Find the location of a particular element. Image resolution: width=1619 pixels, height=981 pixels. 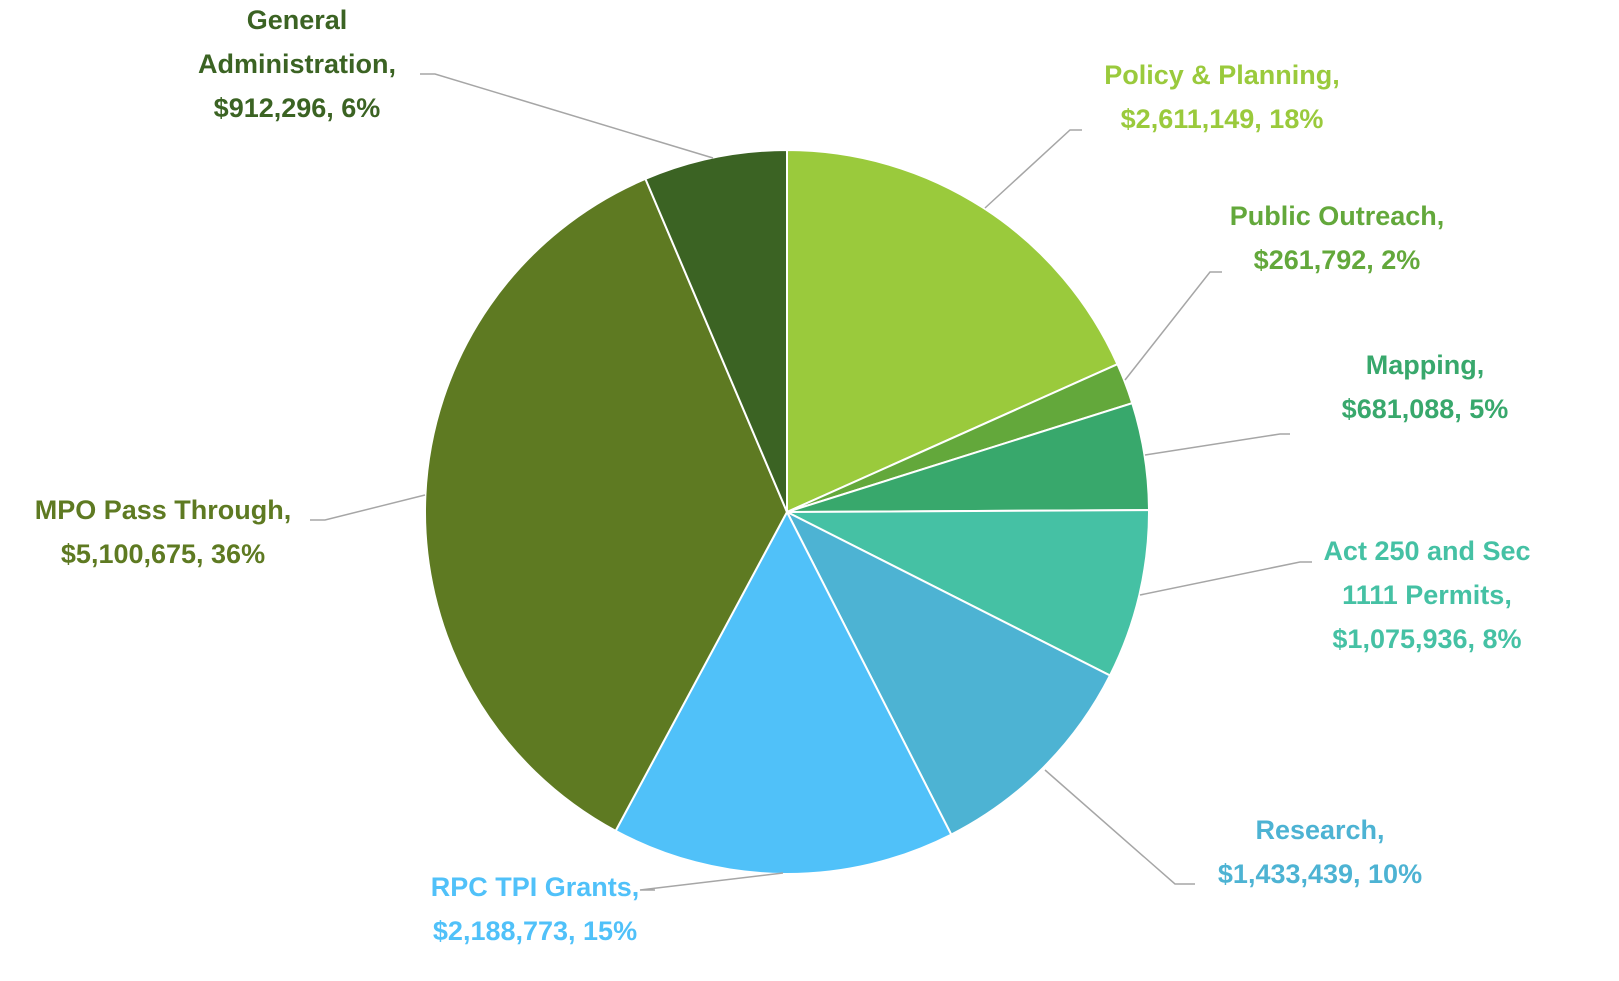

category-label: Mapping, is located at coordinates (1425, 365).